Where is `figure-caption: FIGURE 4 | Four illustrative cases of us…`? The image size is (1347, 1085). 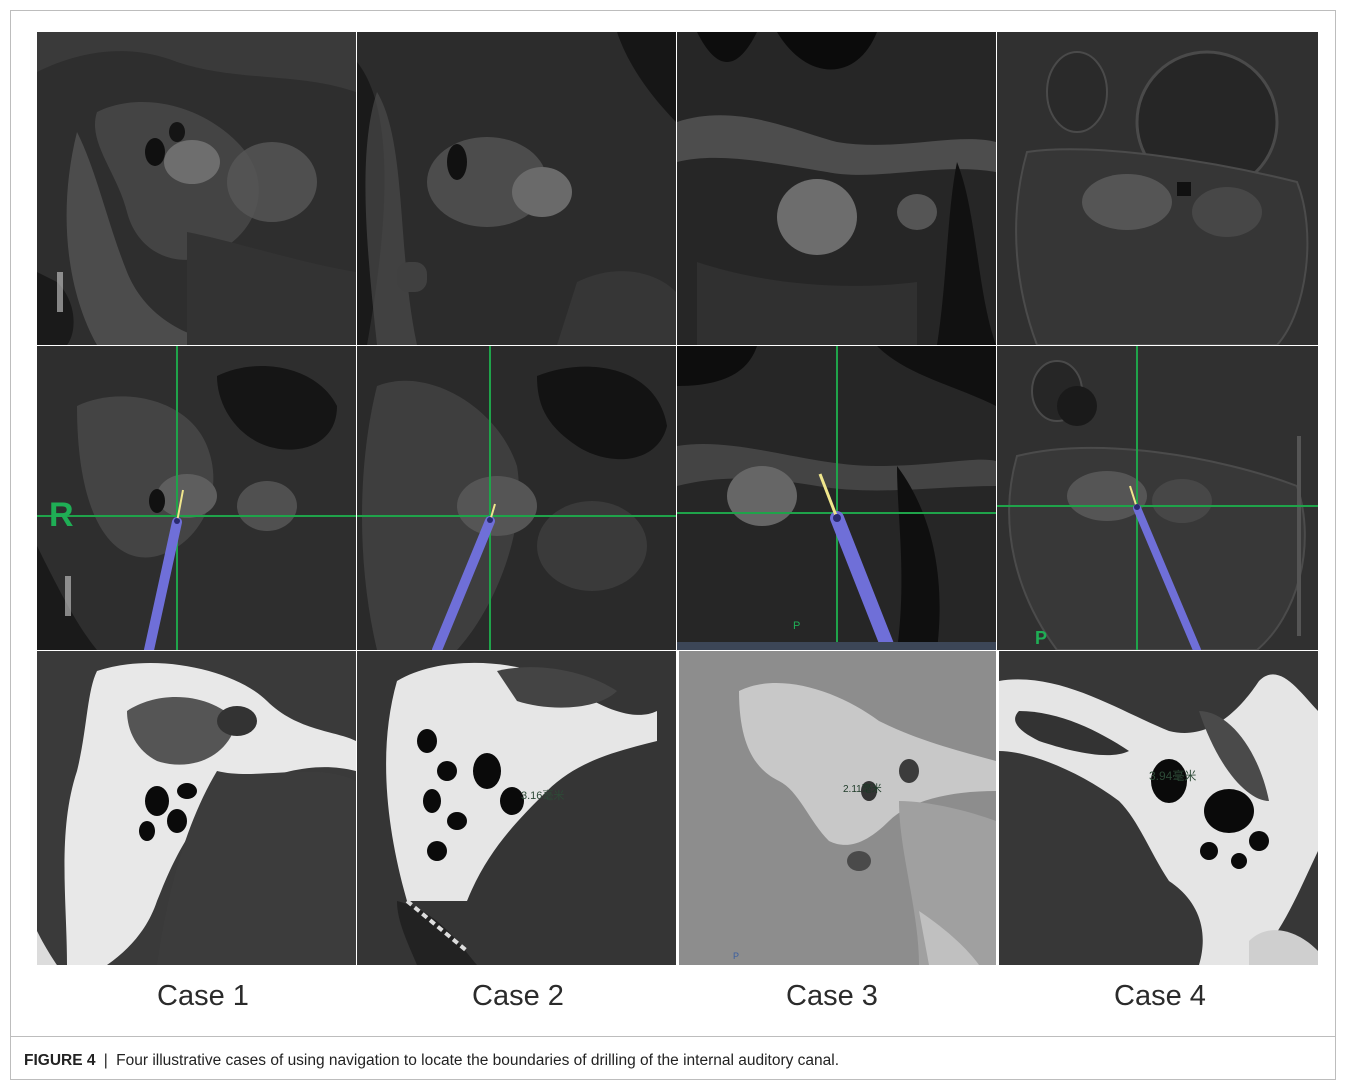
figure-caption: FIGURE 4 | Four illustrative cases of us… is located at coordinates (674, 1061).